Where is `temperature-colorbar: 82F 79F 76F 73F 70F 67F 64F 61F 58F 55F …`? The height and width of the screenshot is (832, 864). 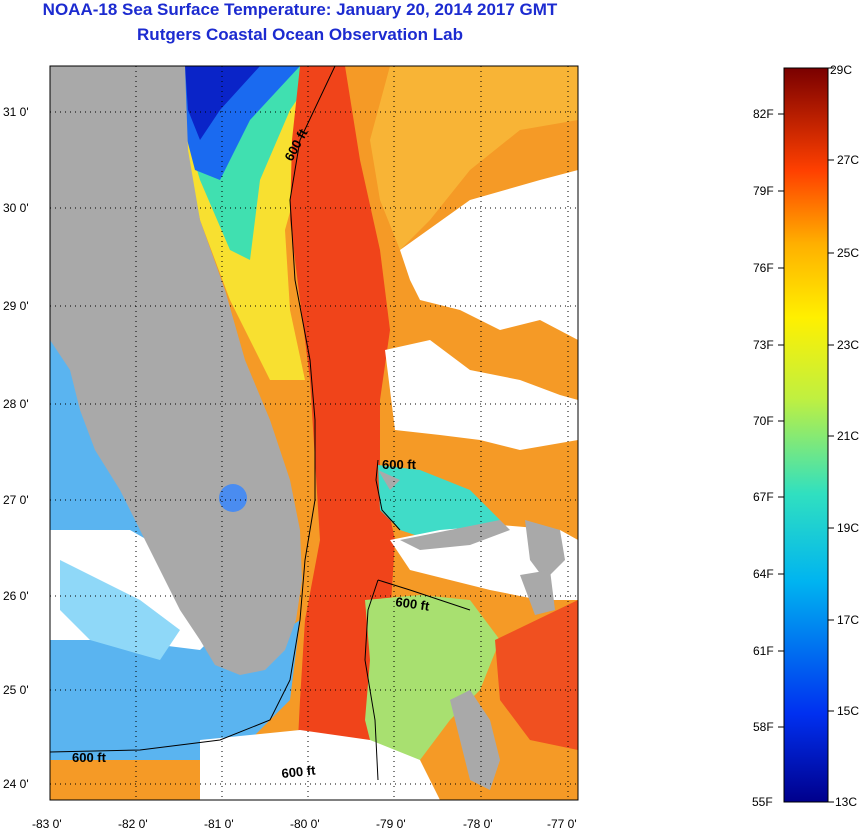 temperature-colorbar: 82F 79F 76F 73F 70F 67F 64F 61F 58F 55F … is located at coordinates (805, 436).